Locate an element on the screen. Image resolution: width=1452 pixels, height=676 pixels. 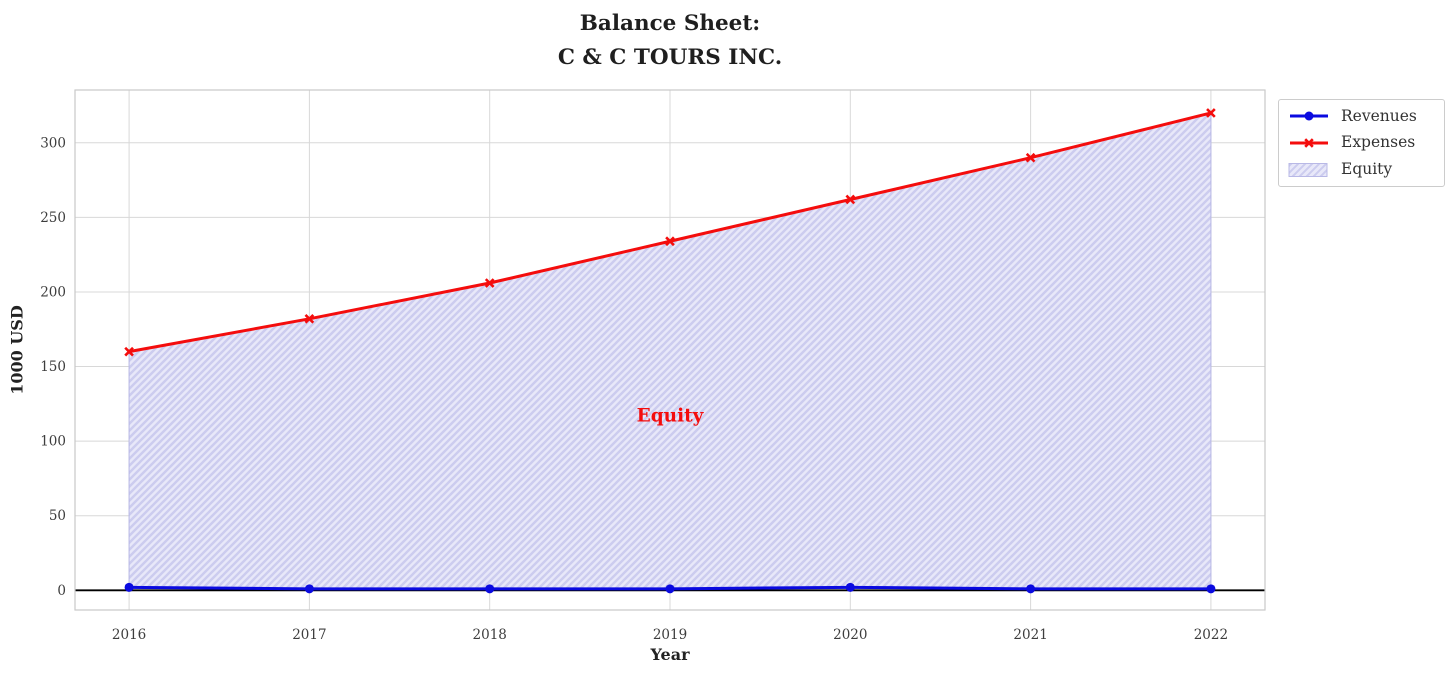
equity-annotation: Equity is located at coordinates (670, 416).